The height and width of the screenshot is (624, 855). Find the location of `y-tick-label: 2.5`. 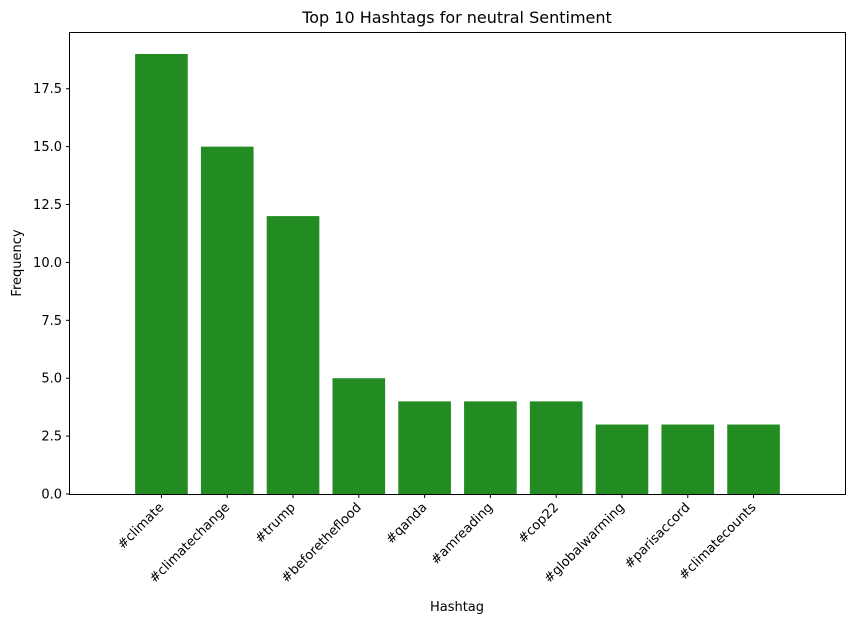

y-tick-label: 2.5 is located at coordinates (51, 437).